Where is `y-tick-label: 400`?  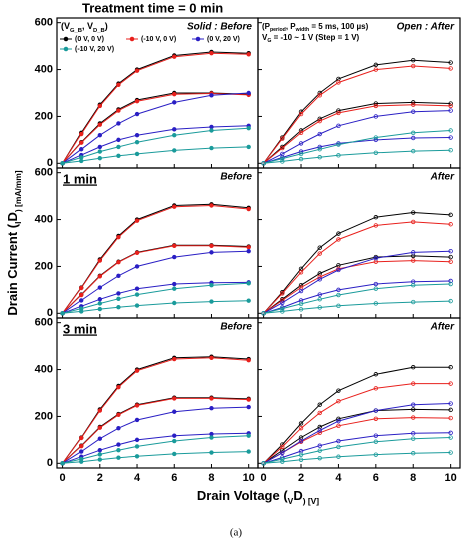 y-tick-label: 400 is located at coordinates (44, 219).